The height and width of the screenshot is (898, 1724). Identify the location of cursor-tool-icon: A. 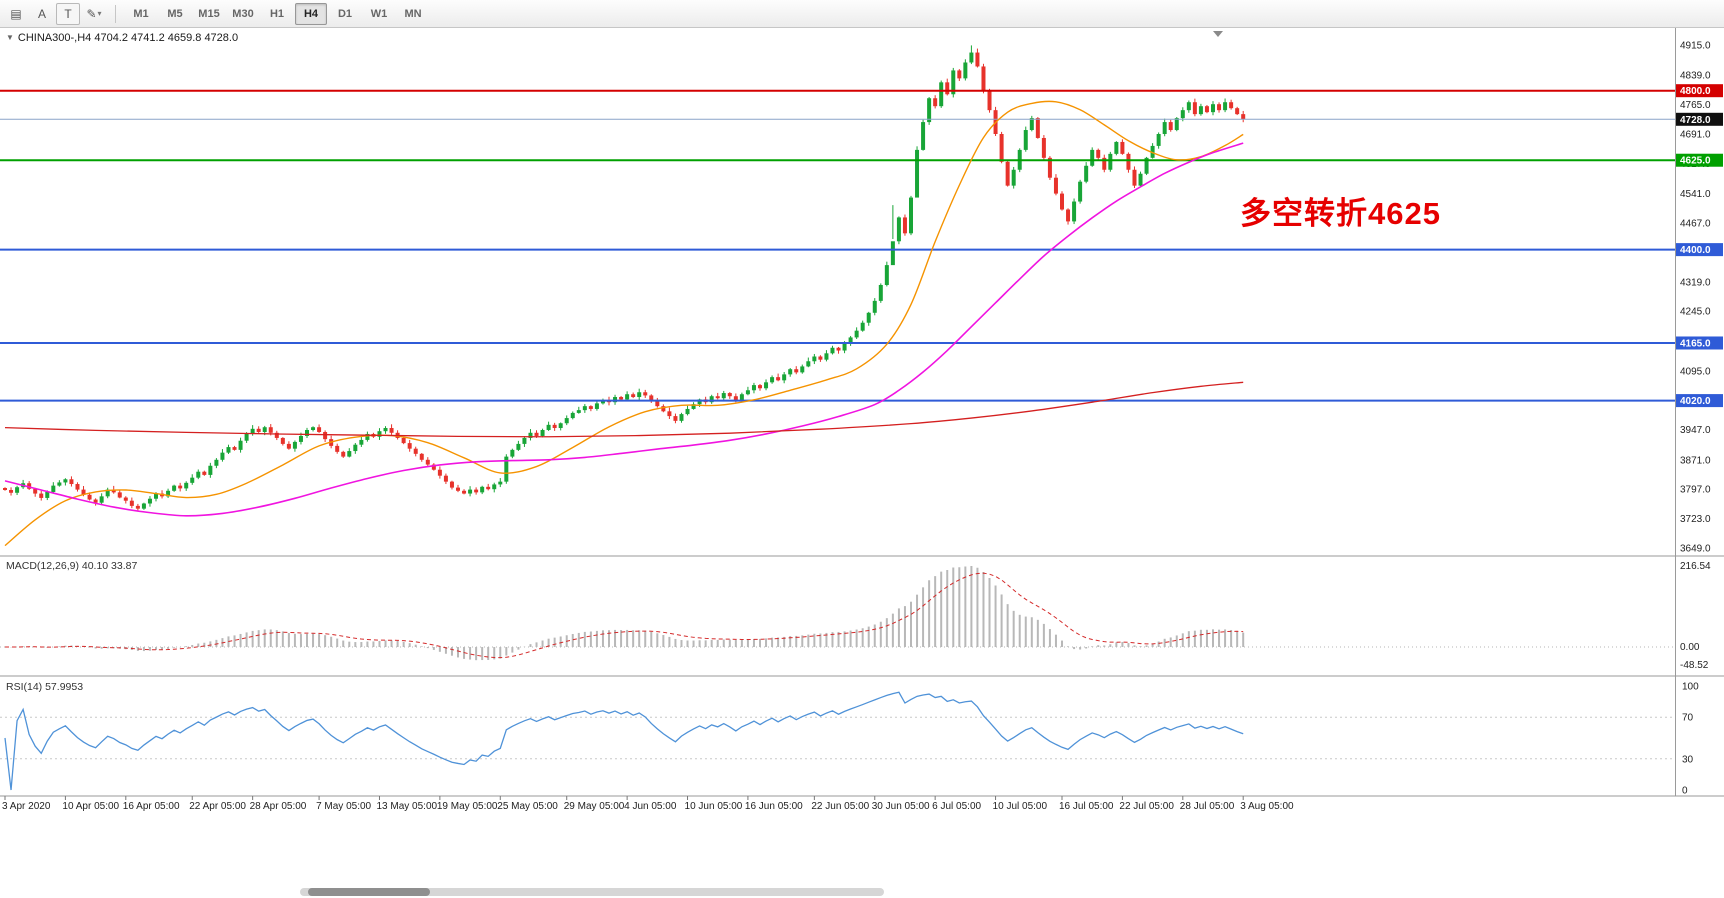
(41, 13).